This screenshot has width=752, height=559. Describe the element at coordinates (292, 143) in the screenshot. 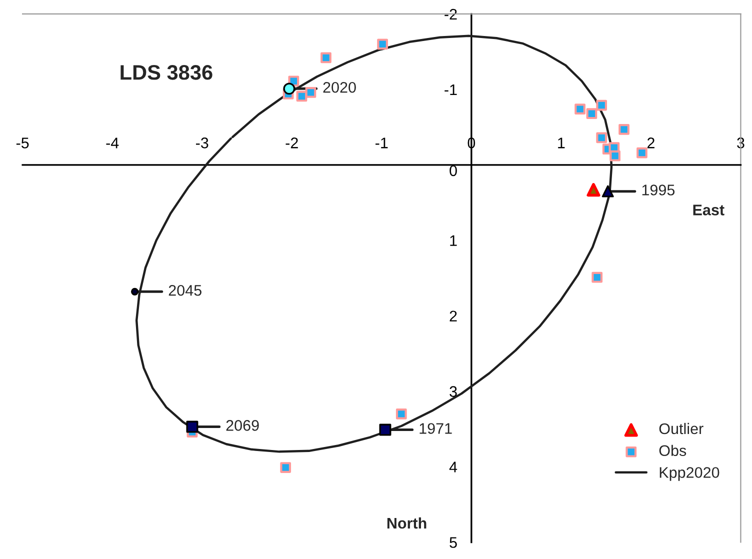

I see `x-tick-label: -2` at that location.